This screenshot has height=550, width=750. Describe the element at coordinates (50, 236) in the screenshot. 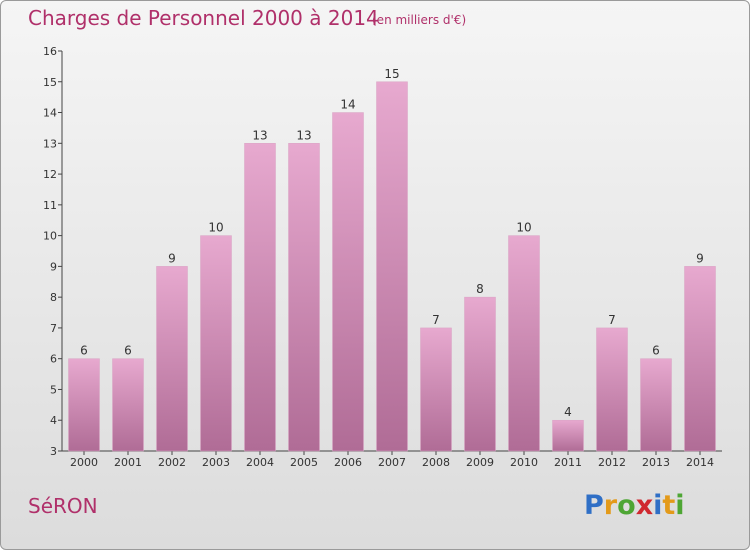

I see `y-tick-label: 10` at that location.